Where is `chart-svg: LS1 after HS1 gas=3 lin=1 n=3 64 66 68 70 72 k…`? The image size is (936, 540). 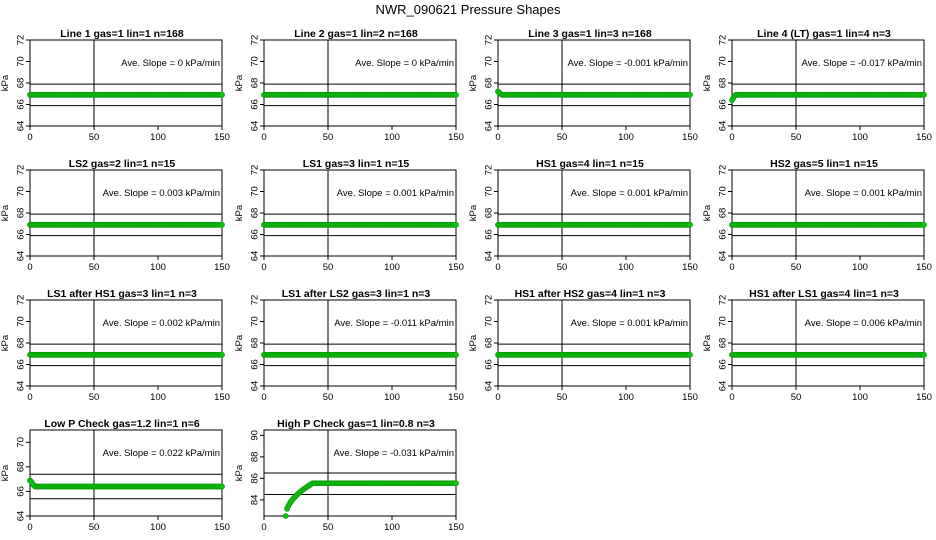
chart-svg: LS1 after HS1 gas=3 lin=1 n=3 64 66 68 70 72 k… is located at coordinates (115, 345).